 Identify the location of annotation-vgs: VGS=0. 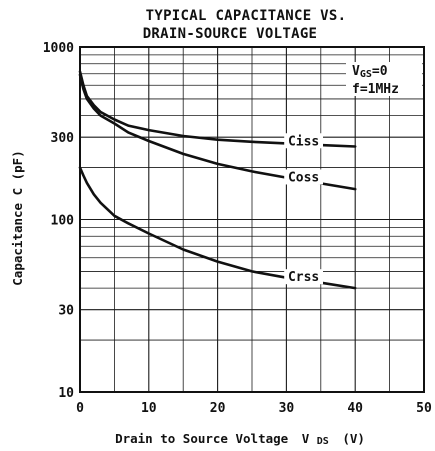
(370, 72).